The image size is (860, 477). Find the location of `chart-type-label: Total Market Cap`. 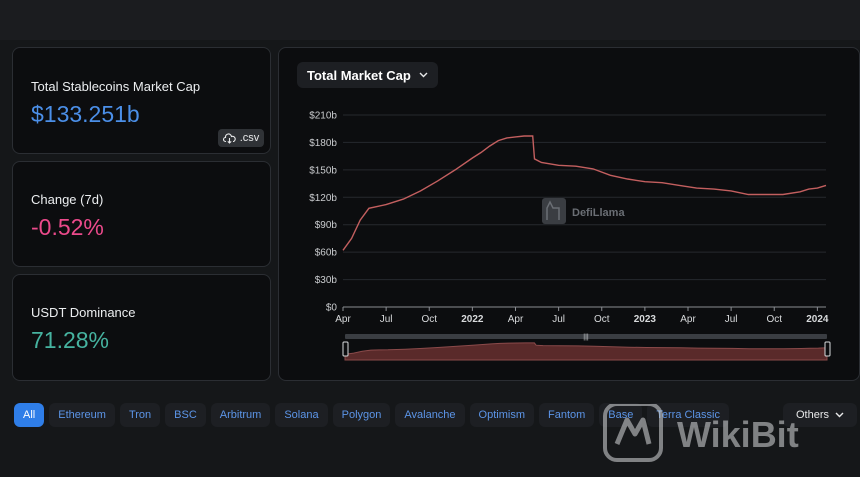

chart-type-label: Total Market Cap is located at coordinates (359, 75).